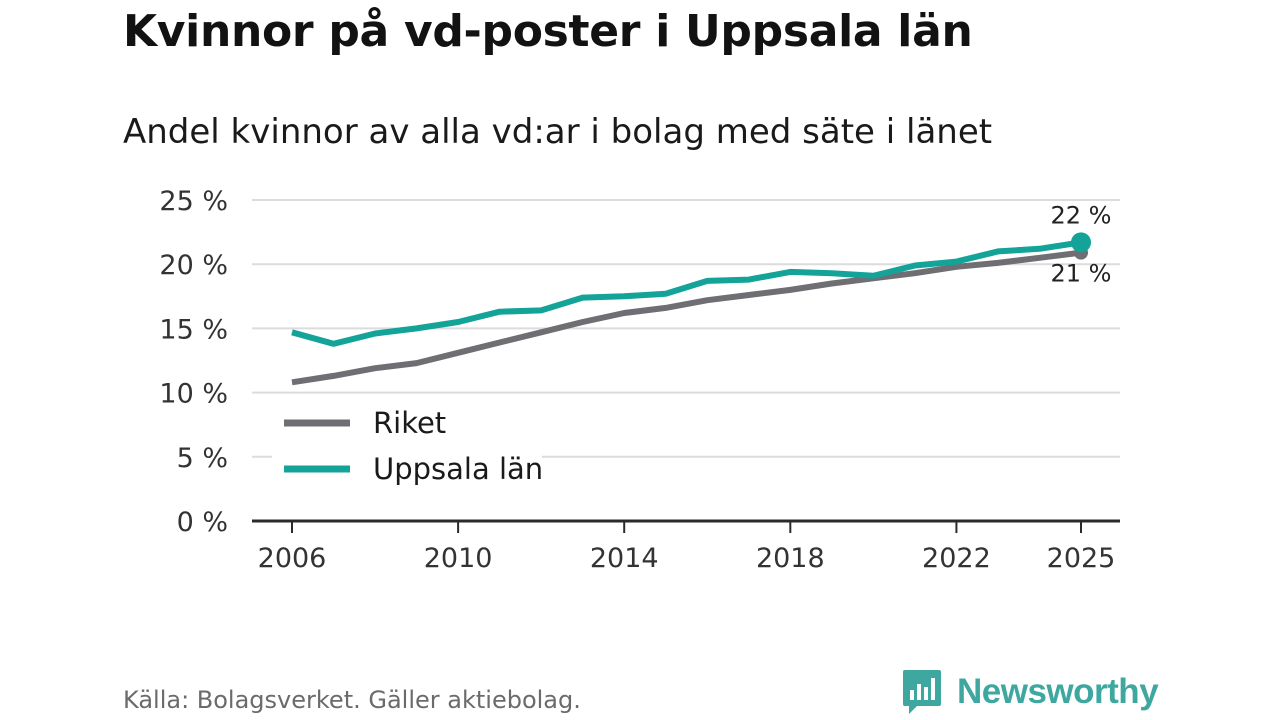 The image size is (1280, 720). I want to click on y-tick-label-15: 15 %, so click(193, 329).